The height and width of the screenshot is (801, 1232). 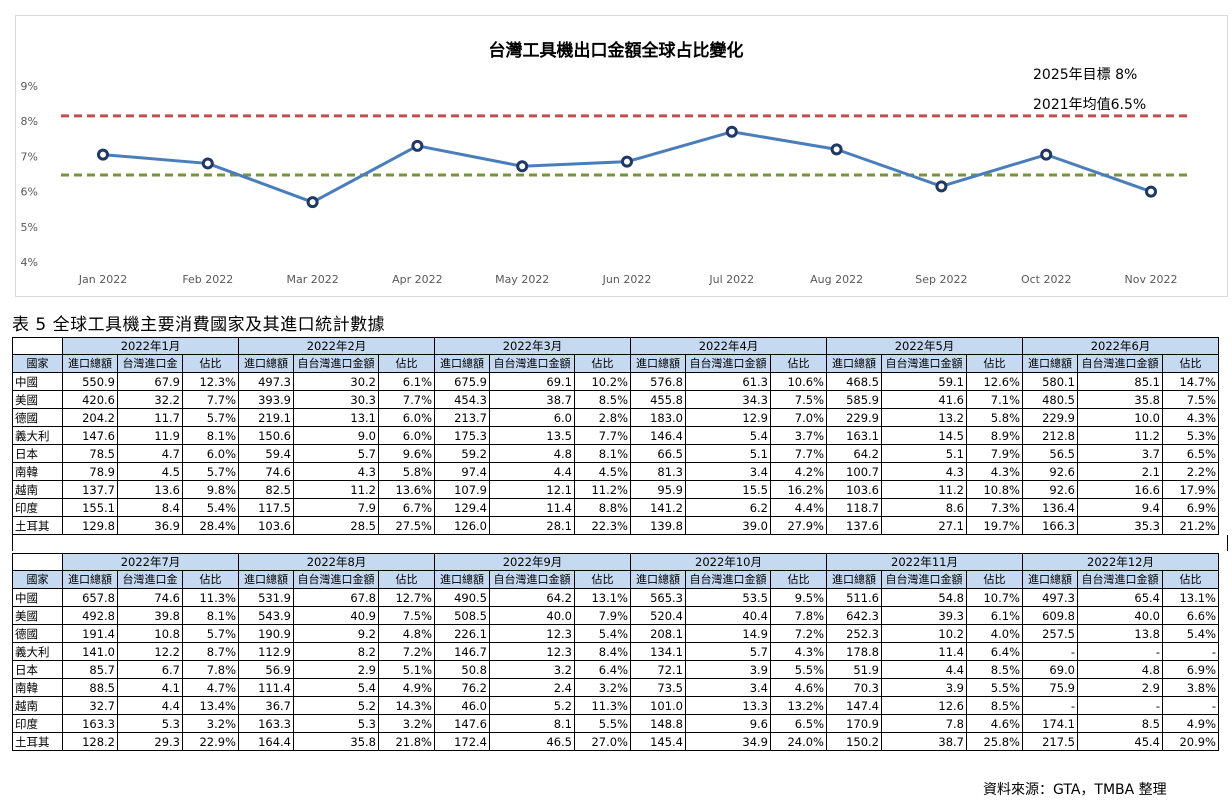 I want to click on header-blank, so click(x=37, y=346).